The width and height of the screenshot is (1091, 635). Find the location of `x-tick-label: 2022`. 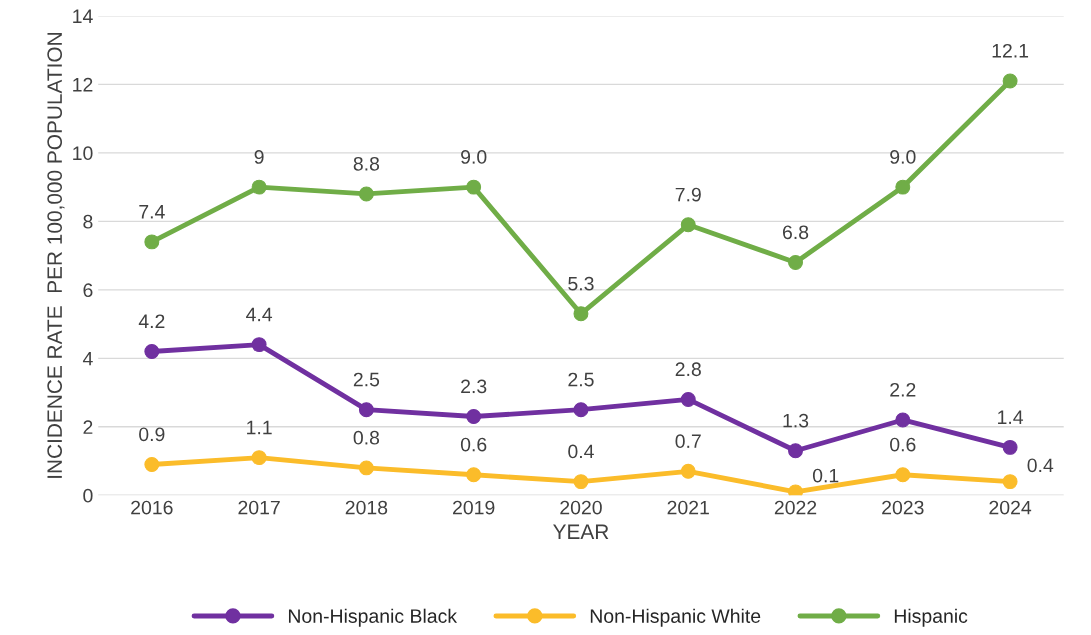

x-tick-label: 2022 is located at coordinates (795, 507).